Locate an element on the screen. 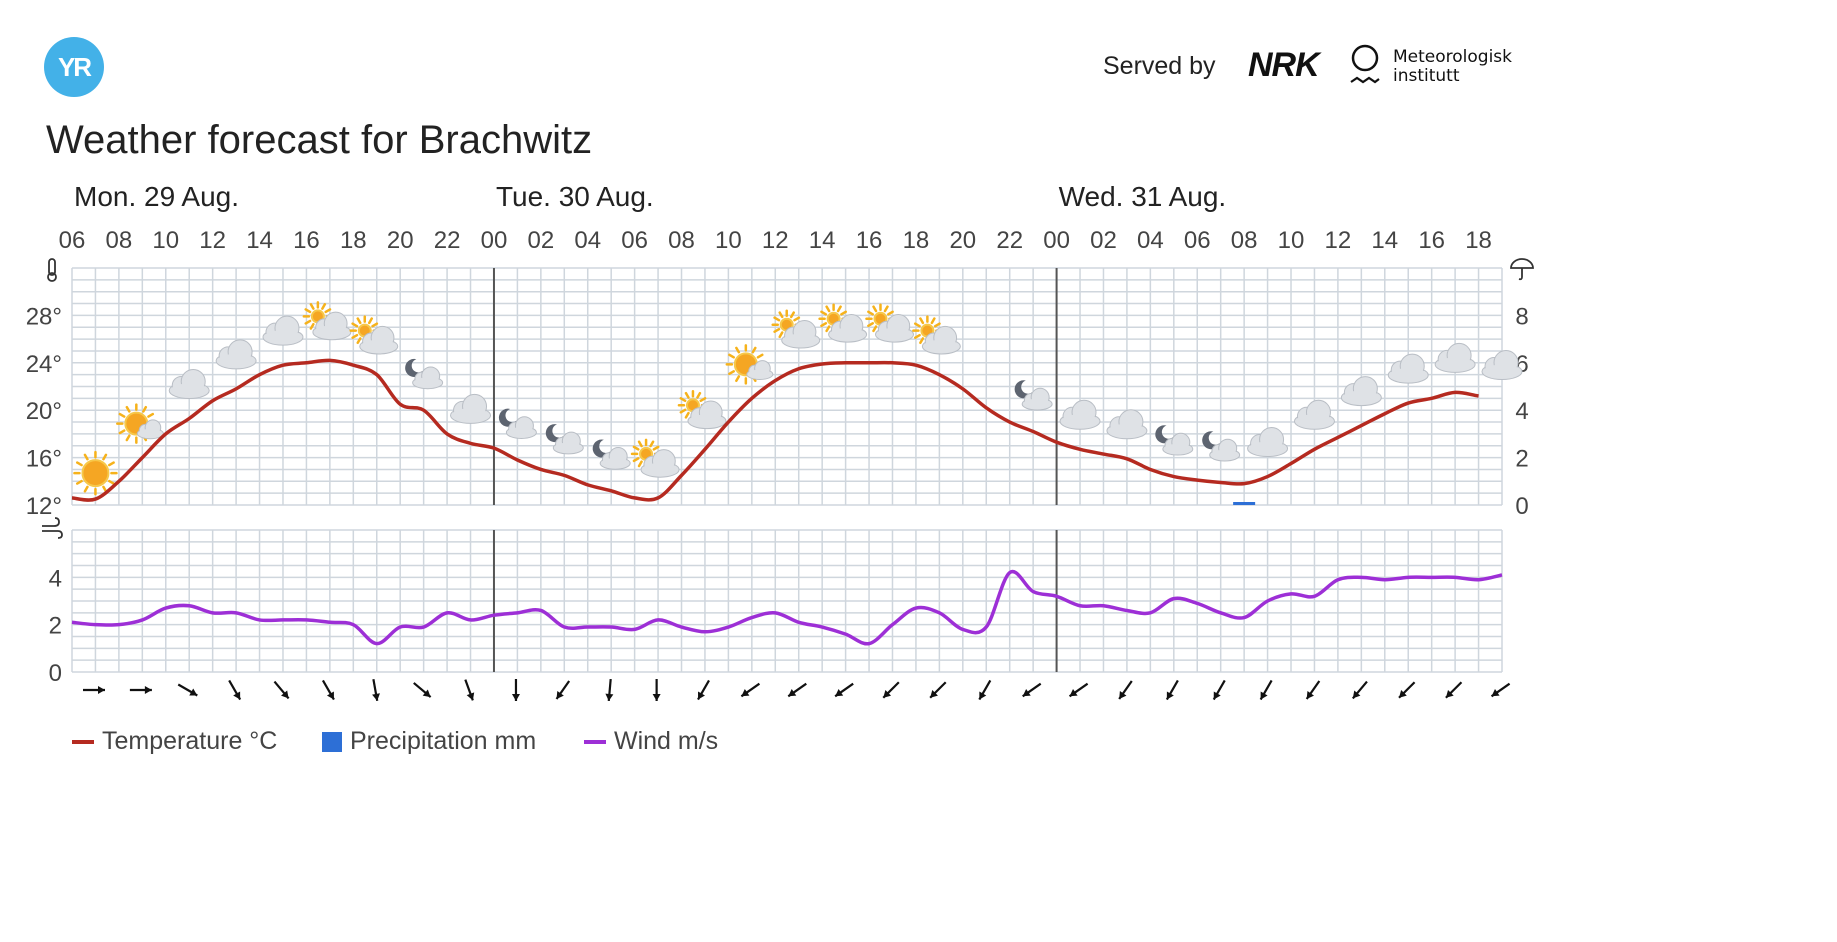 The width and height of the screenshot is (1837, 942). temperature-tick-label: 28° is located at coordinates (44, 316).